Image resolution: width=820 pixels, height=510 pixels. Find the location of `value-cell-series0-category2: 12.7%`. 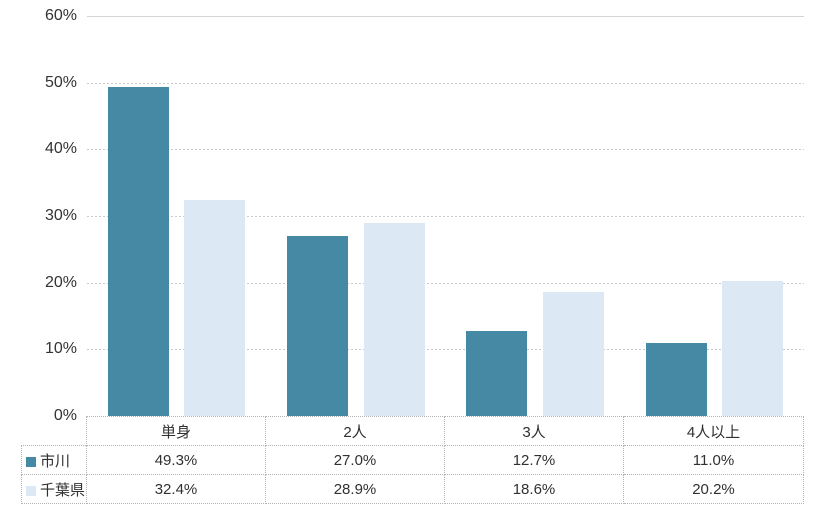

value-cell-series0-category2: 12.7% is located at coordinates (534, 460).